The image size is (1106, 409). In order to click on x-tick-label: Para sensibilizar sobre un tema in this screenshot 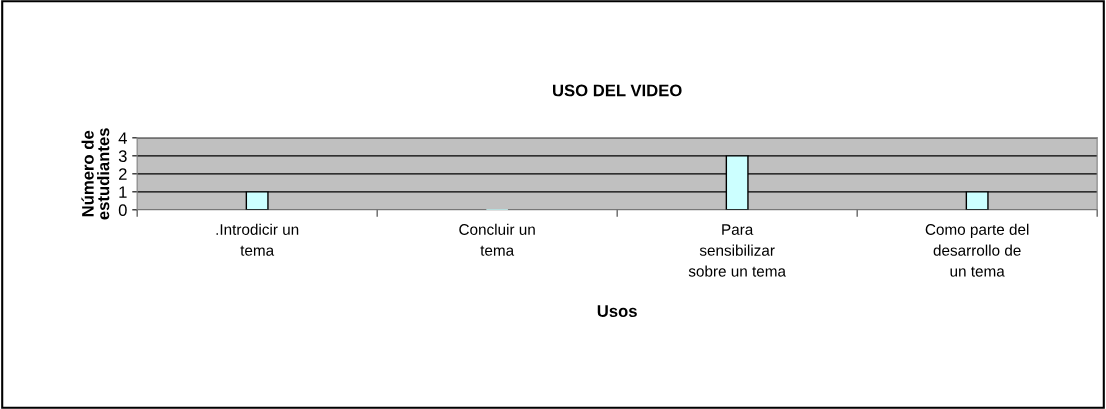, I will do `click(737, 250)`.